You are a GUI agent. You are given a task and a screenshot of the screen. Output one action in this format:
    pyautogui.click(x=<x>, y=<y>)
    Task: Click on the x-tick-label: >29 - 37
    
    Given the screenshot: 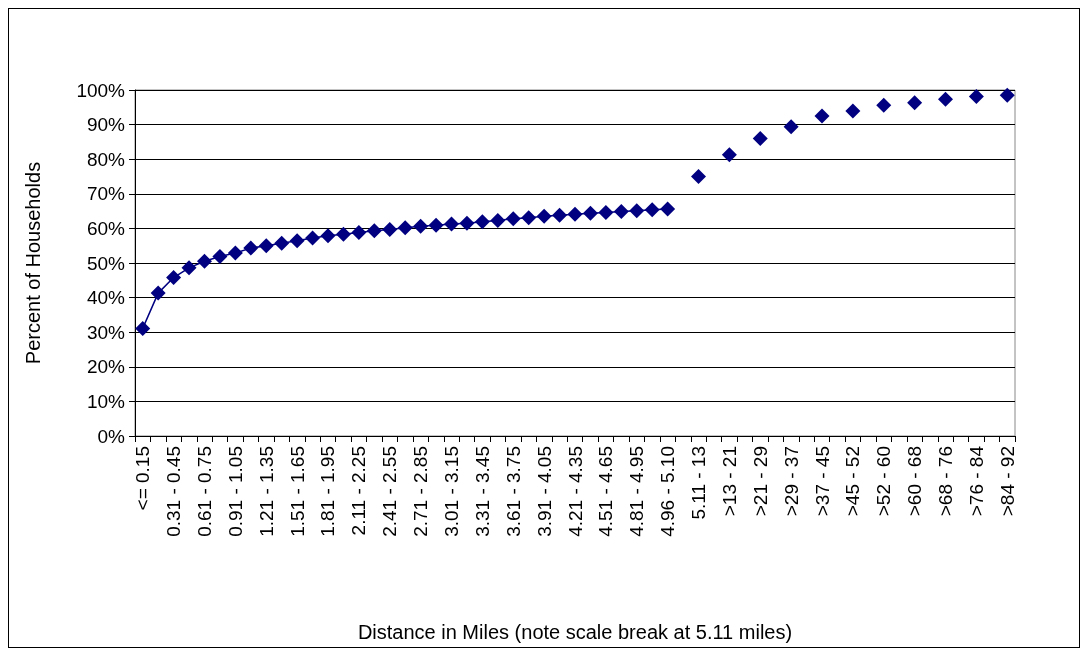 What is the action you would take?
    pyautogui.click(x=791, y=481)
    